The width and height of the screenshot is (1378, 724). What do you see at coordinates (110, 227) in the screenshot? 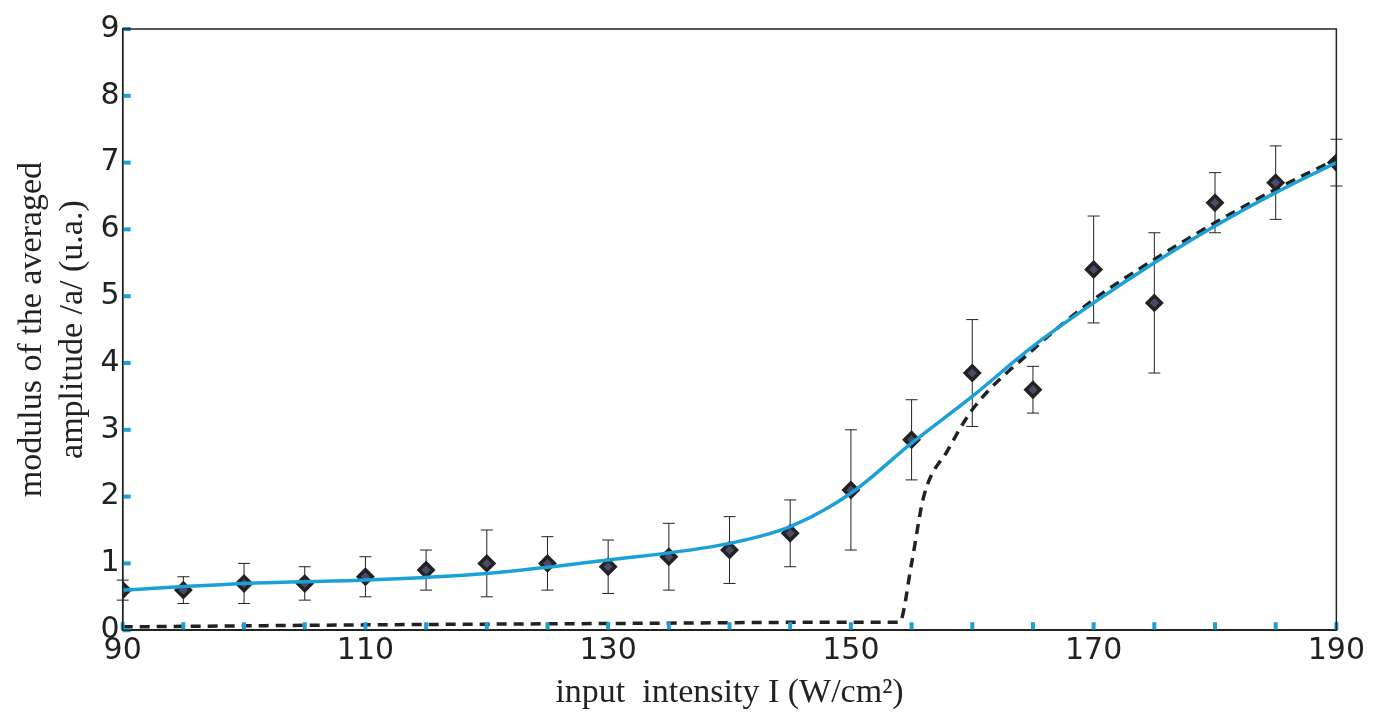
I see `y-tick-label: 6` at bounding box center [110, 227].